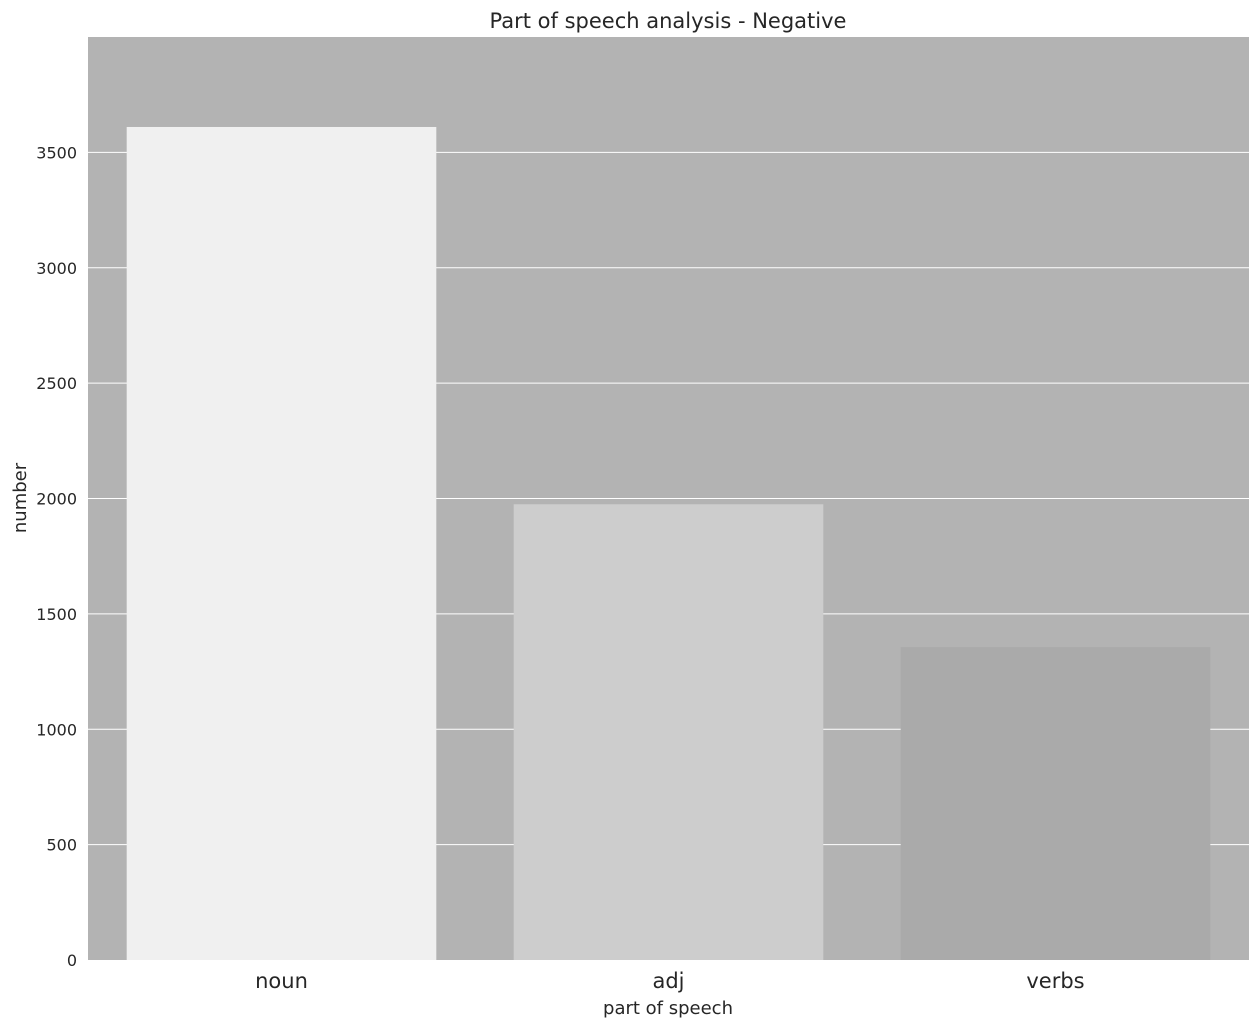 The height and width of the screenshot is (1027, 1259). What do you see at coordinates (281, 981) in the screenshot?
I see `x-tick-label: noun` at bounding box center [281, 981].